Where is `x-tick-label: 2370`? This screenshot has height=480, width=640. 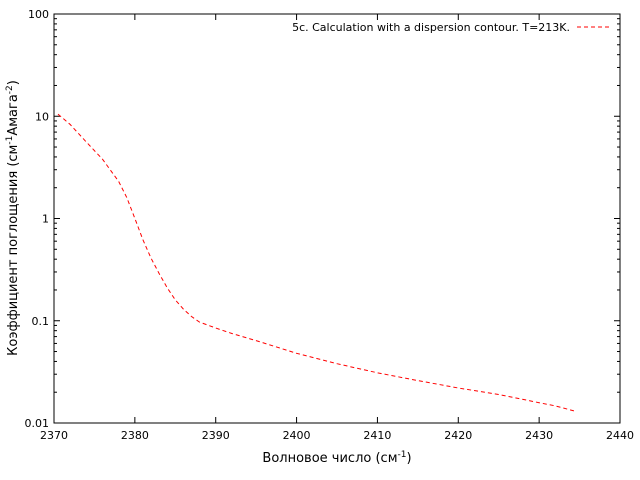
x-tick-label: 2370 is located at coordinates (54, 435).